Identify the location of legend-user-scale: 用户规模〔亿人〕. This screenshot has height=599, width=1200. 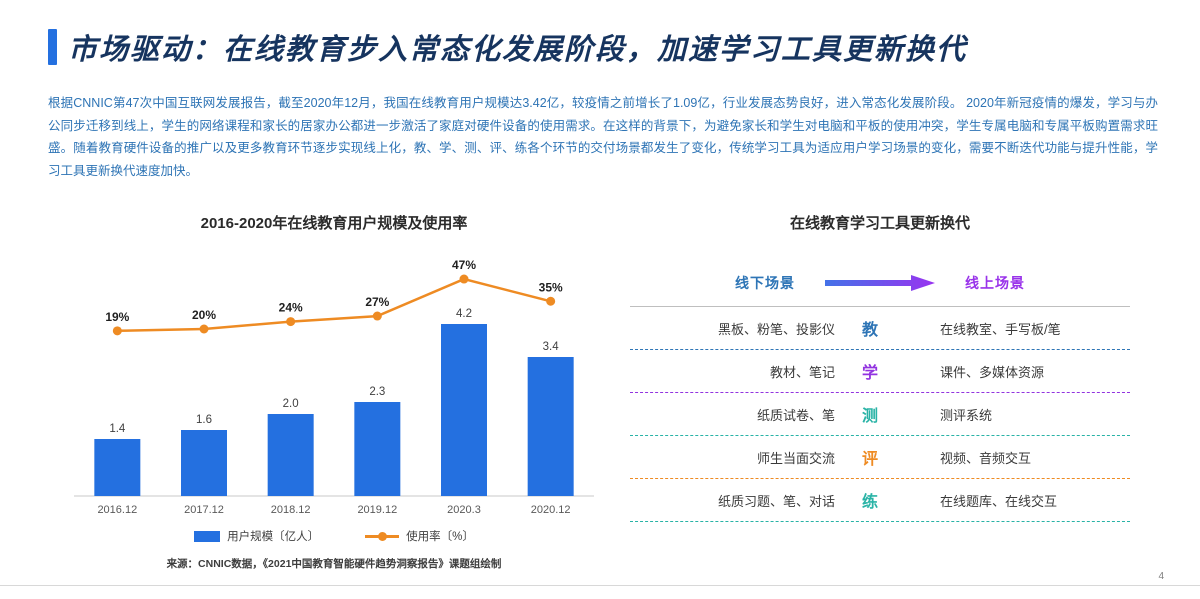
(256, 536).